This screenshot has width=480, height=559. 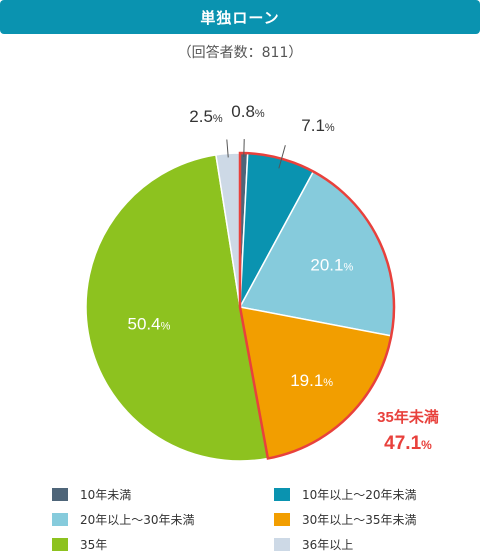 What do you see at coordinates (206, 116) in the screenshot?
I see `value-label-6: 2.5%` at bounding box center [206, 116].